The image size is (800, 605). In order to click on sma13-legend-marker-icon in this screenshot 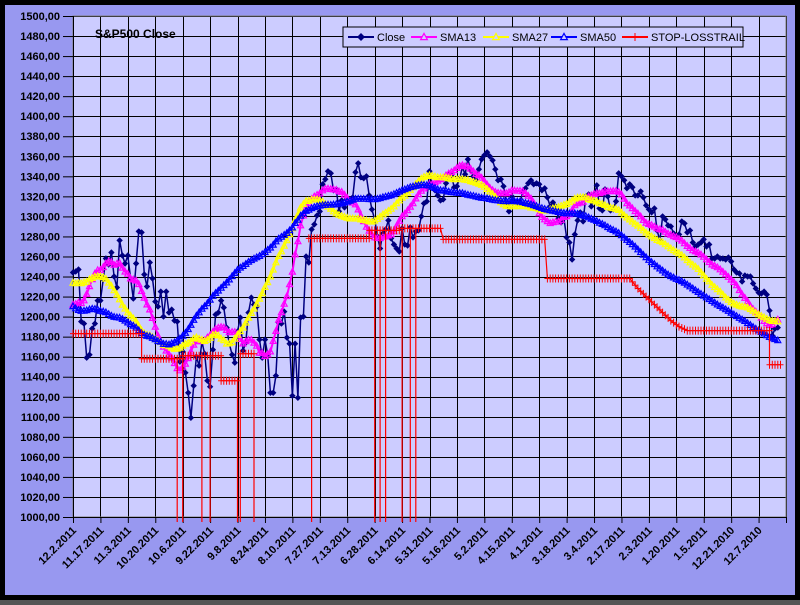, I will do `click(424, 36)`.